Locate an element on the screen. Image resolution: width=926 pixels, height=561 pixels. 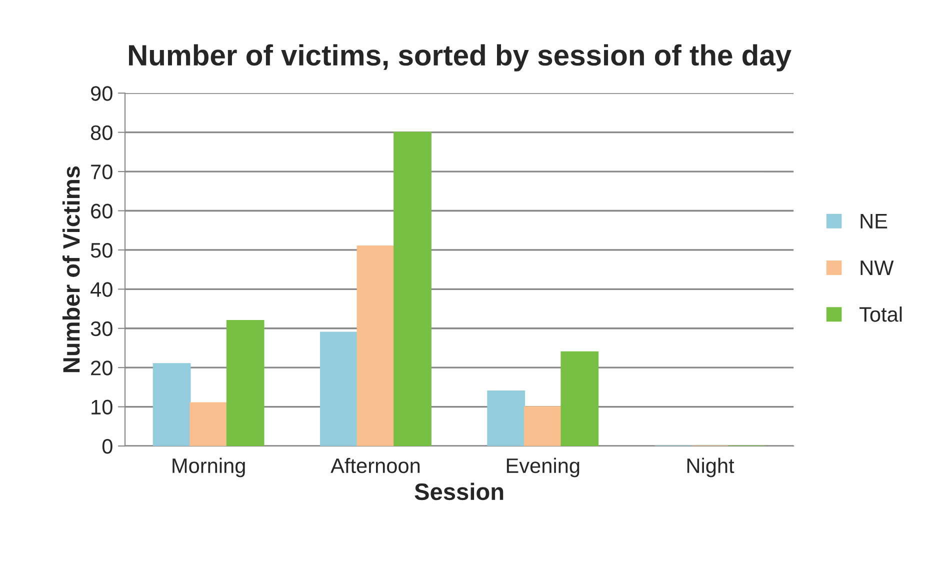
y-tick-label: 20 is located at coordinates (101, 368).